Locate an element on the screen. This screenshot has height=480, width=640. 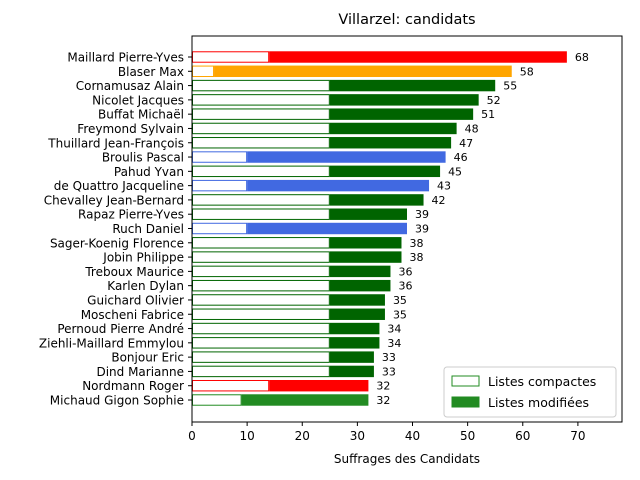
y-tick-label: Moscheni Fabrice is located at coordinates (132, 315).